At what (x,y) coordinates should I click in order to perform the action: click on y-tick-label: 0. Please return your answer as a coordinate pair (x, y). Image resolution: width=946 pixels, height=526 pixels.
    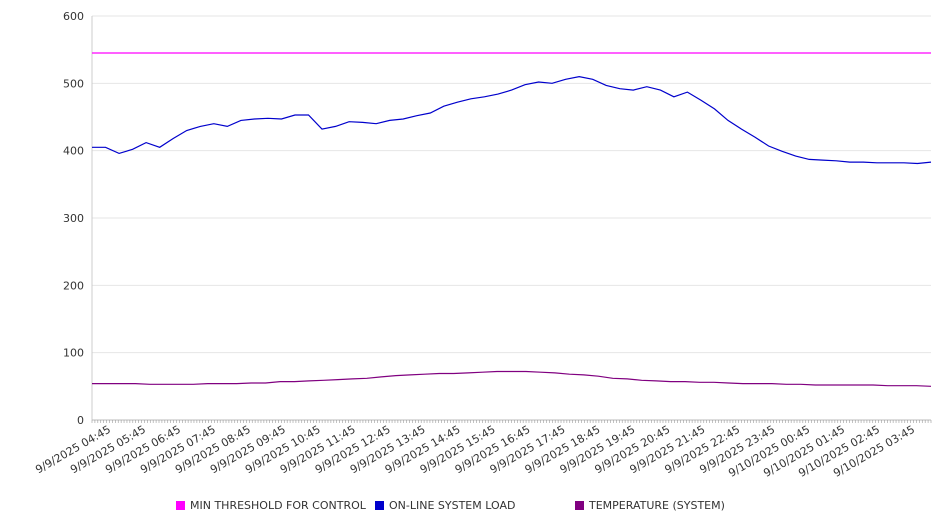
    Looking at the image, I should click on (80, 420).